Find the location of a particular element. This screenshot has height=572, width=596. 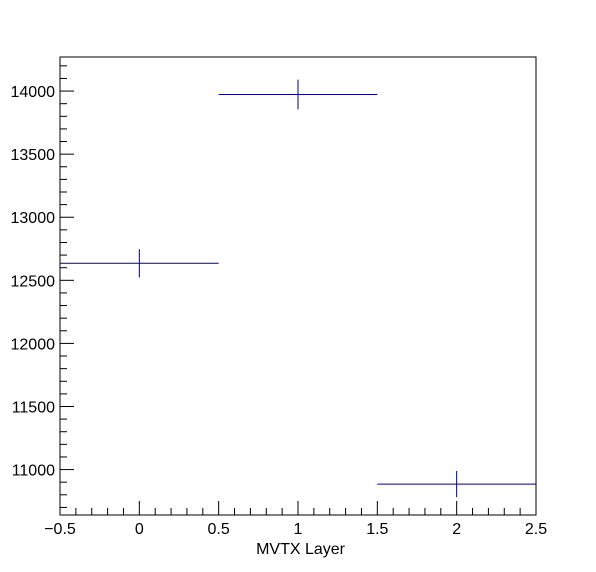

y-tick-label: 14000 is located at coordinates (33, 92).